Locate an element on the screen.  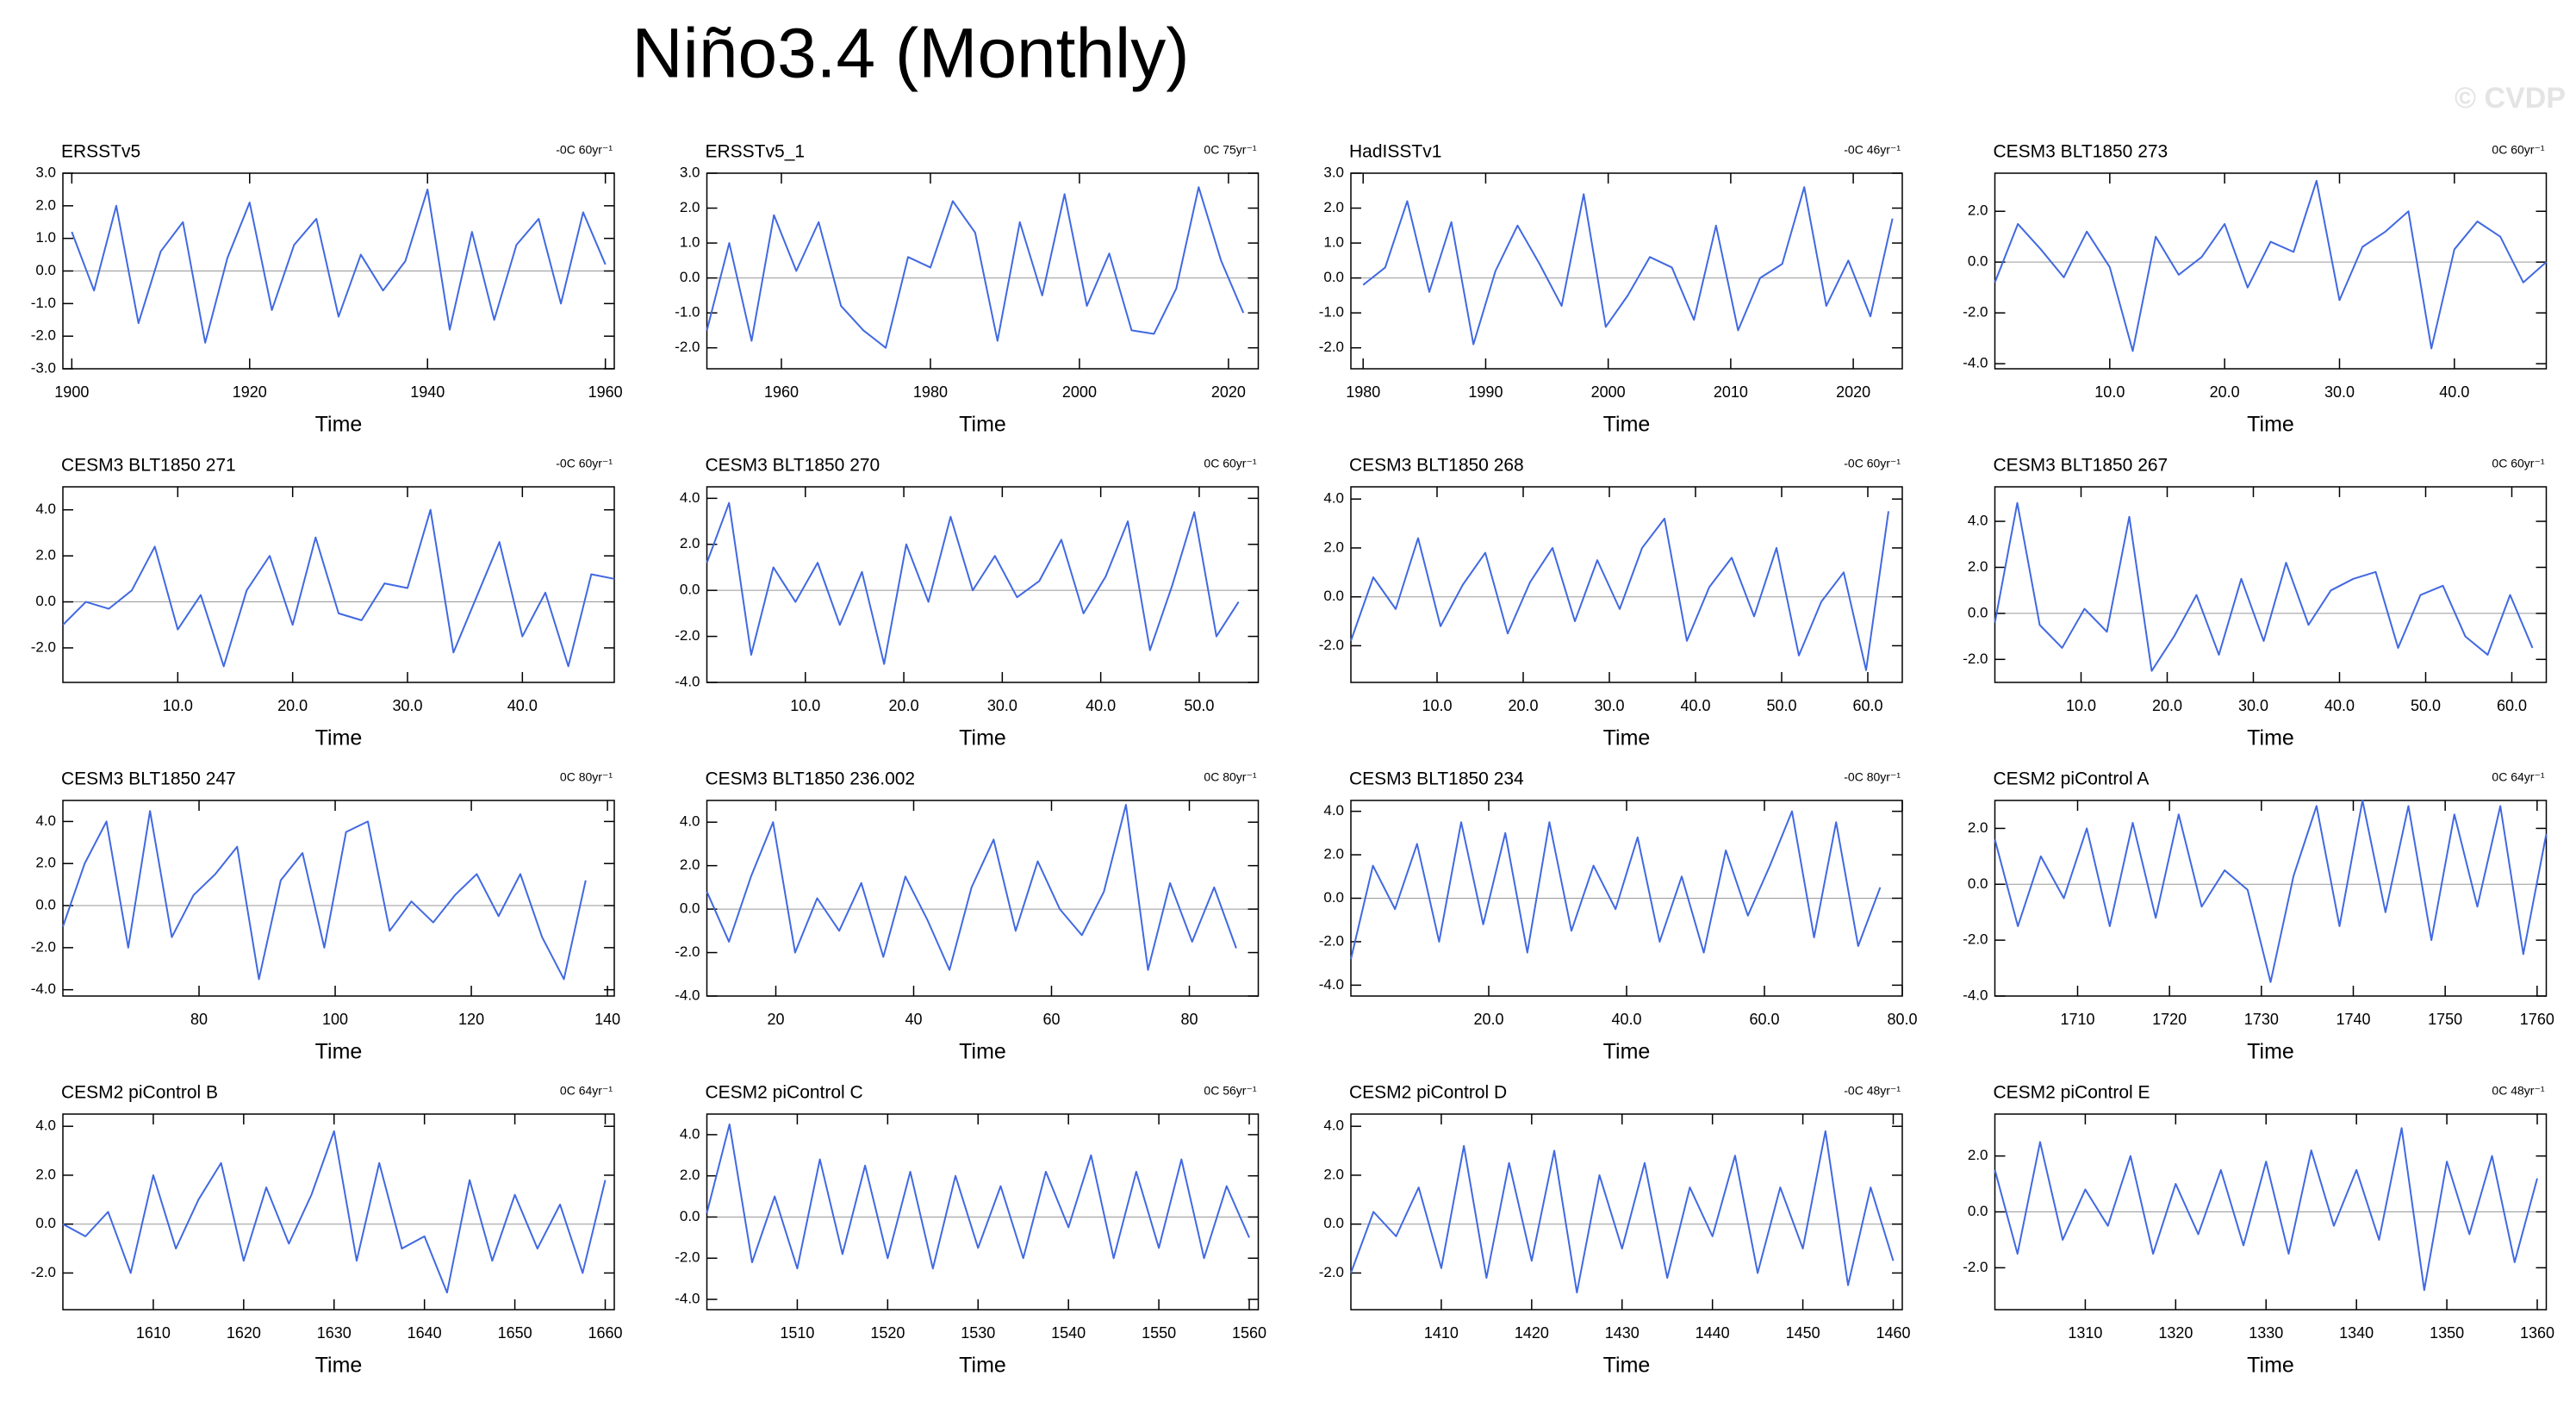
panel-annotation: -0C 46yr⁻¹ is located at coordinates (1872, 150).